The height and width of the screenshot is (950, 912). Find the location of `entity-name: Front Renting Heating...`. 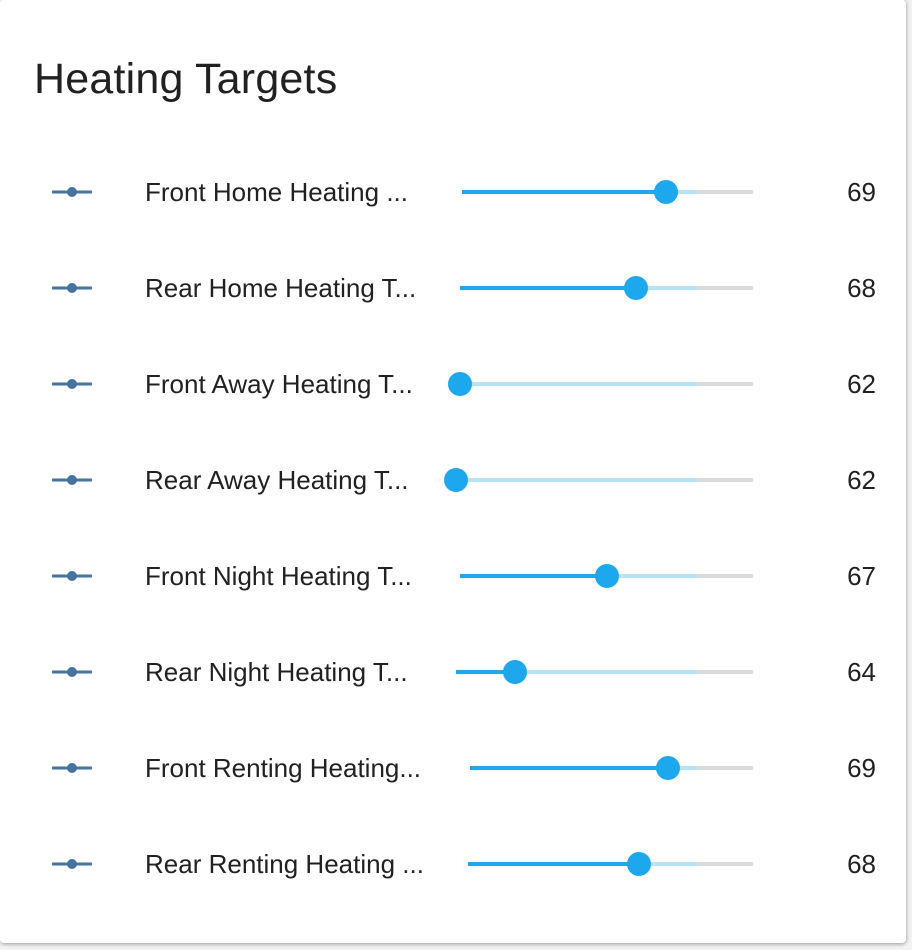

entity-name: Front Renting Heating... is located at coordinates (283, 768).